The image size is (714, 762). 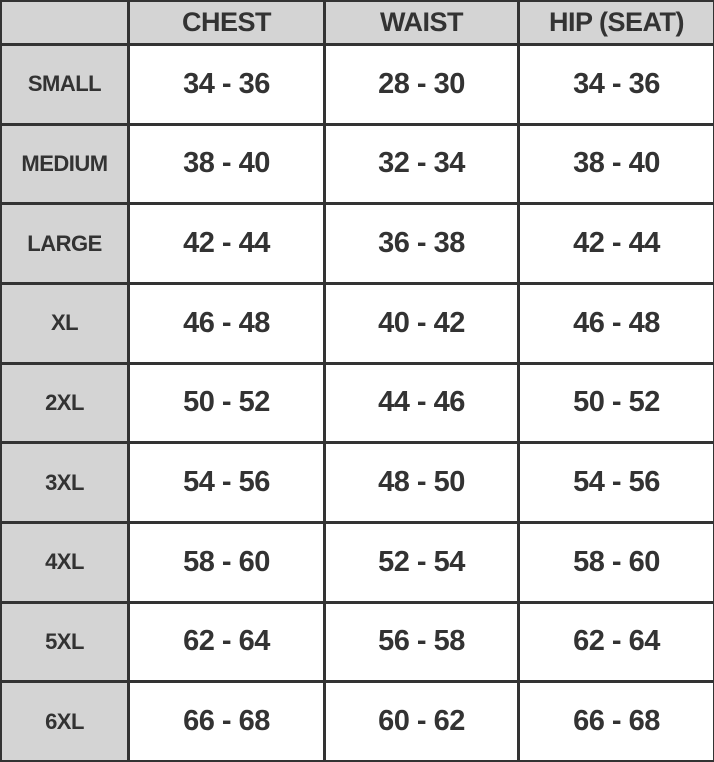 I want to click on row-header-size: MEDIUM, so click(x=64, y=164).